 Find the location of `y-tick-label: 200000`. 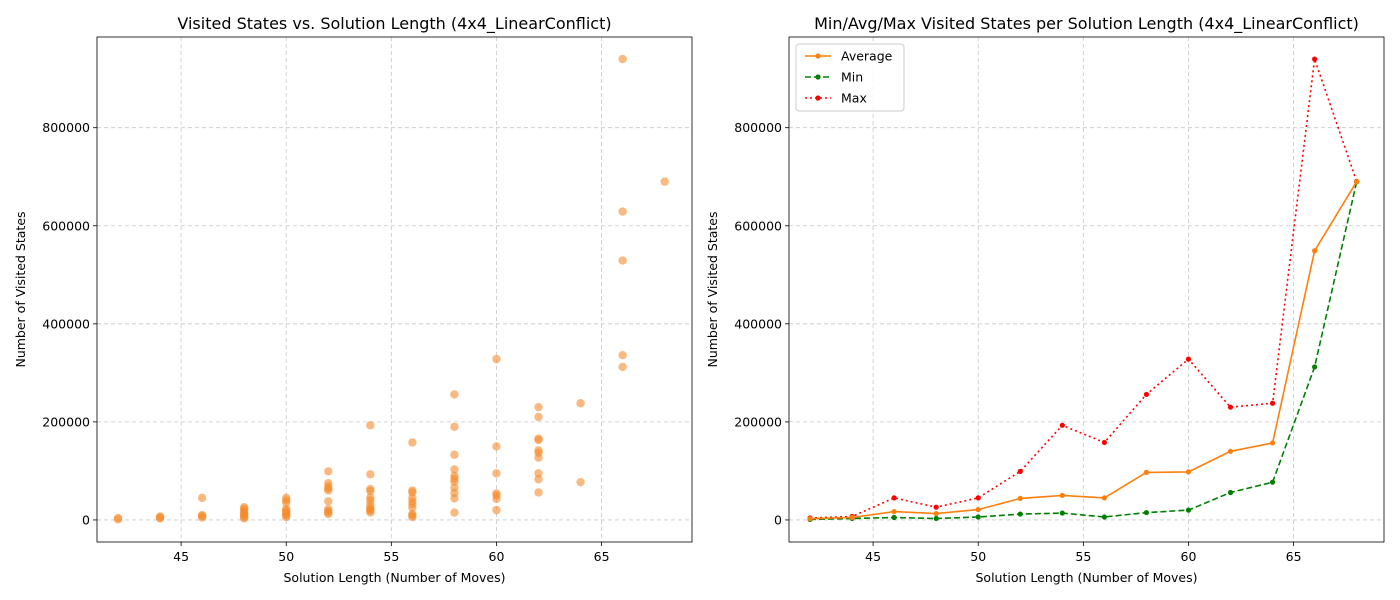

y-tick-label: 200000 is located at coordinates (66, 421).